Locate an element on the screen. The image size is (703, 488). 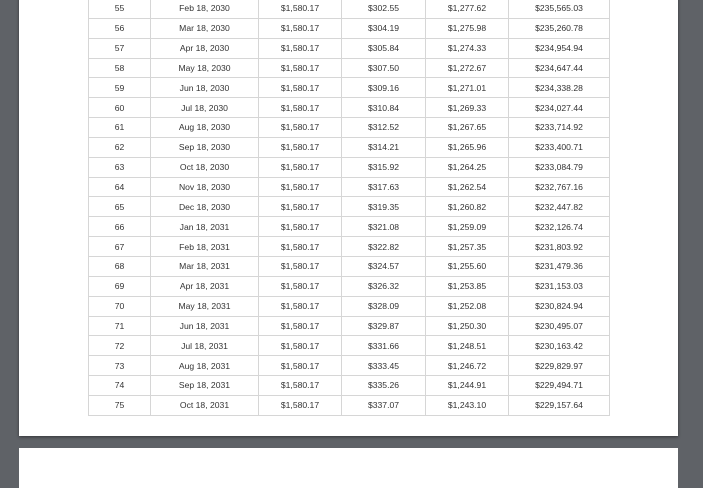
payment-date-cell: Oct 18, 2031 is located at coordinates (204, 405).